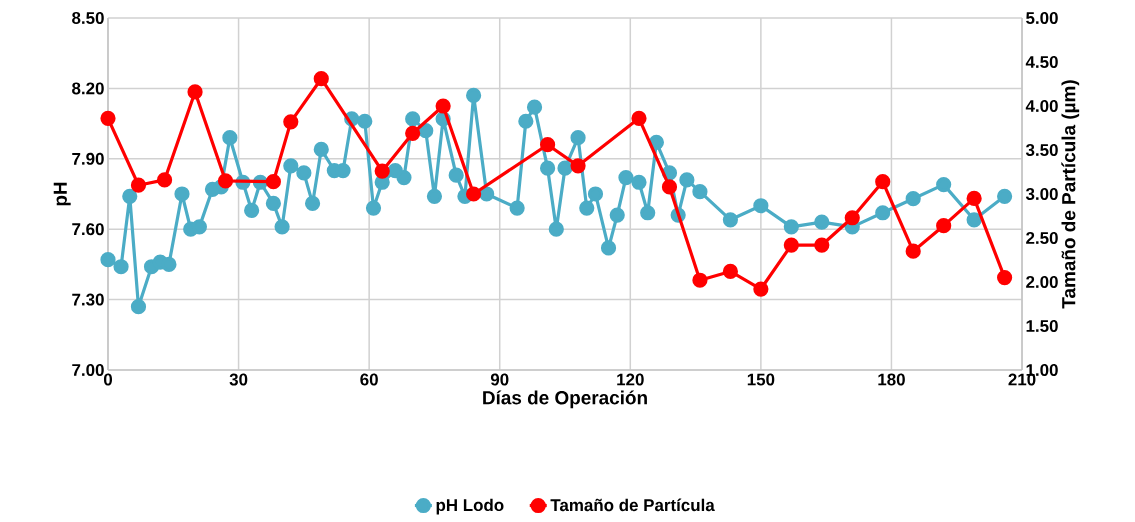 This screenshot has width=1135, height=522. Describe the element at coordinates (88, 370) in the screenshot. I see `y-tick-label: 7.00` at that location.